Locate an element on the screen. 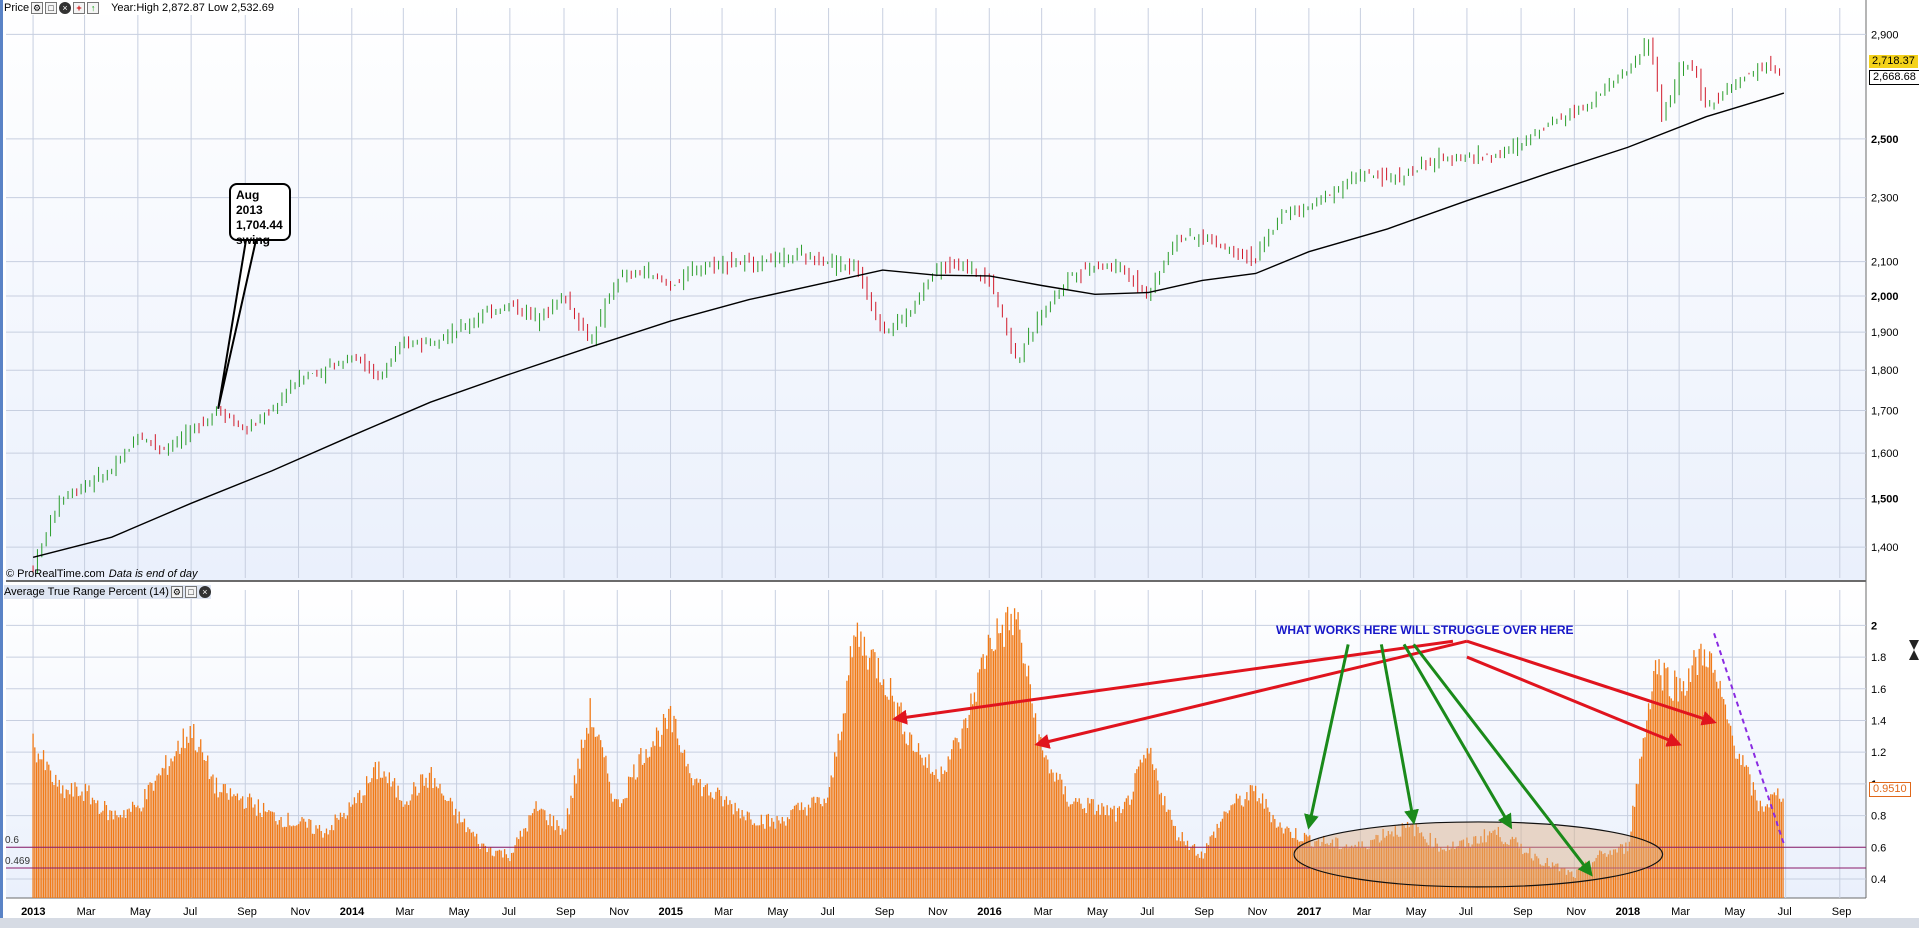 Image resolution: width=1919 pixels, height=928 pixels. x-tick-label: 2017 is located at coordinates (1309, 912).